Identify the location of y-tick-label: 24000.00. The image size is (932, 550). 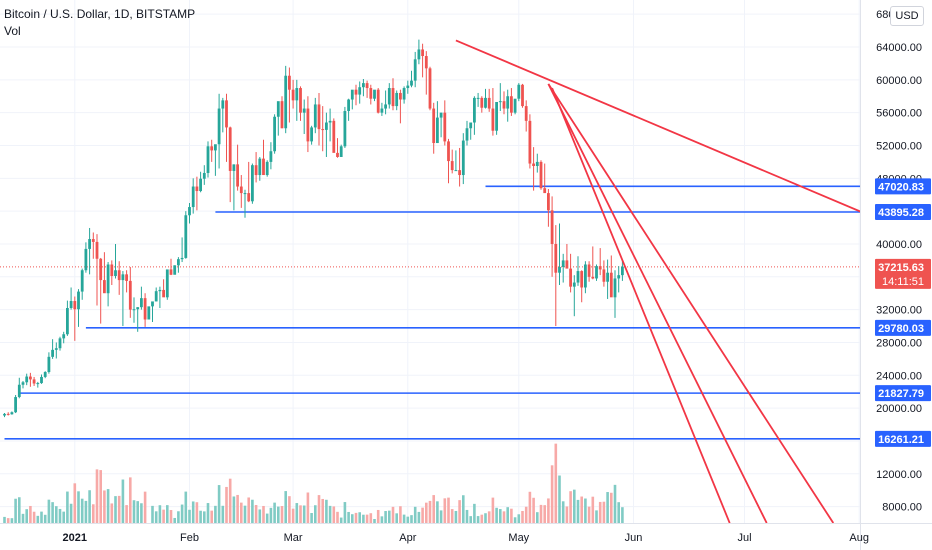
(899, 376).